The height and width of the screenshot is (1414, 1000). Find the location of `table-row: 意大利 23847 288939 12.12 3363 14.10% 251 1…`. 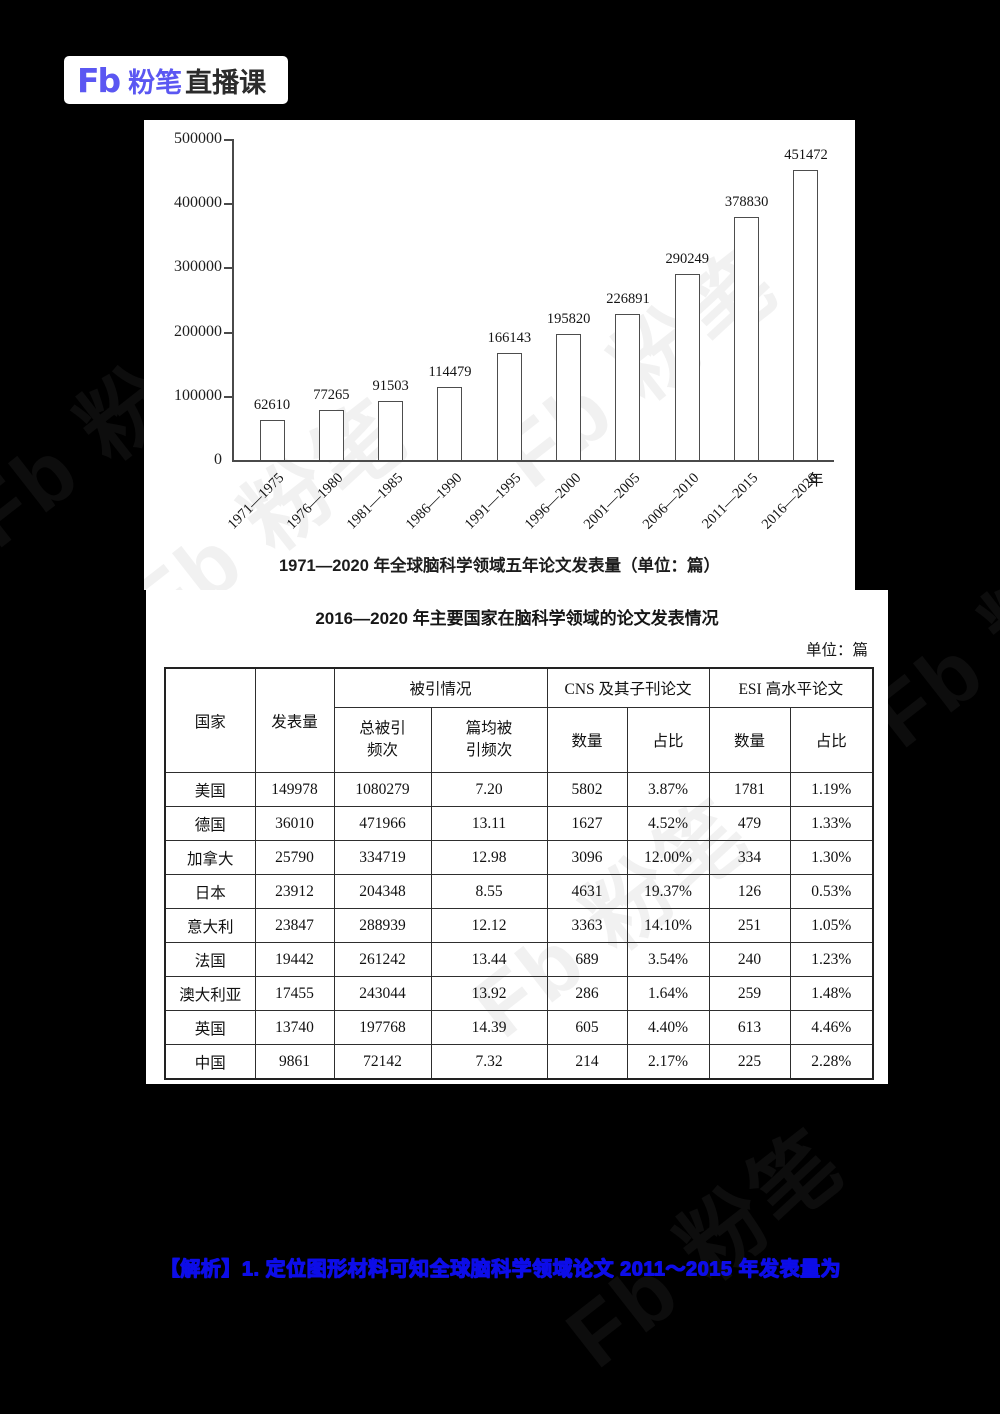

table-row: 意大利 23847 288939 12.12 3363 14.10% 251 1… is located at coordinates (519, 925).